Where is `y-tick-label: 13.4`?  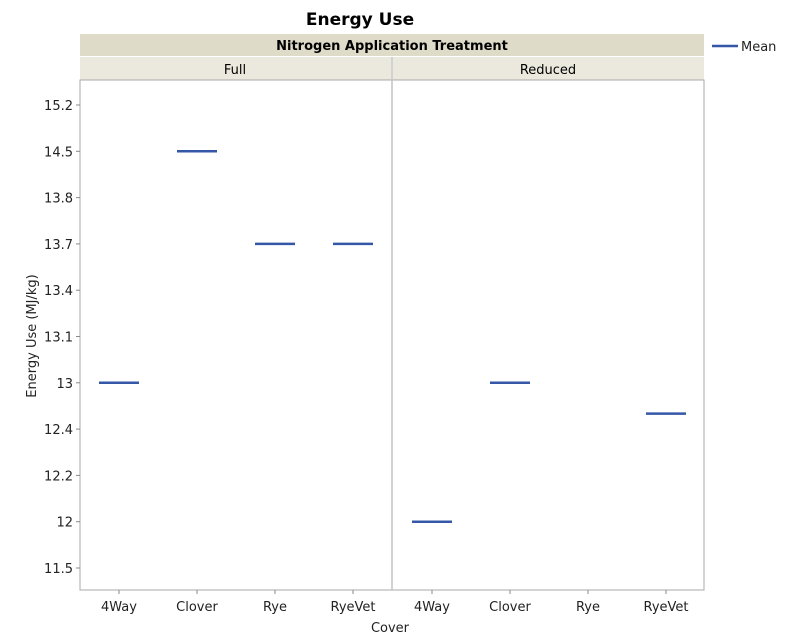 y-tick-label: 13.4 is located at coordinates (58, 291).